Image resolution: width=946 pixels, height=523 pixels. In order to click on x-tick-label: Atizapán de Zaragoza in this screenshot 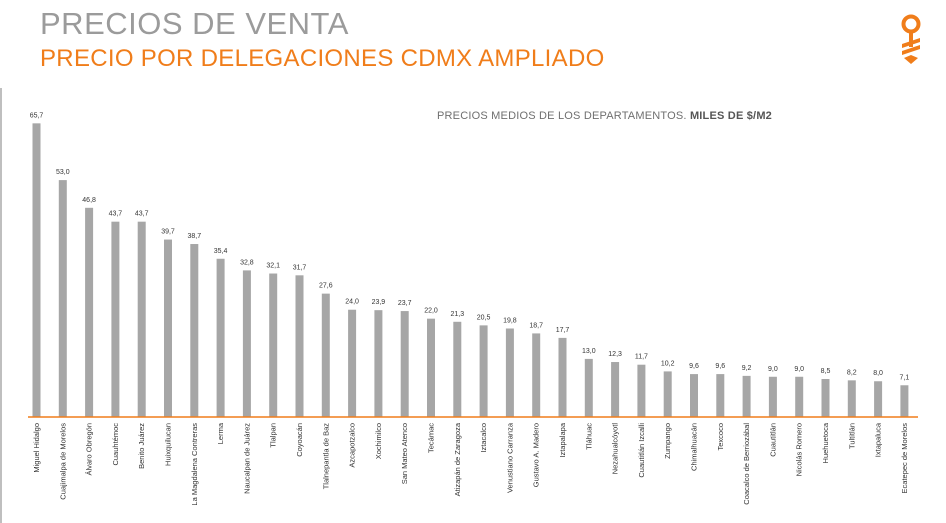, I will do `click(457, 459)`.